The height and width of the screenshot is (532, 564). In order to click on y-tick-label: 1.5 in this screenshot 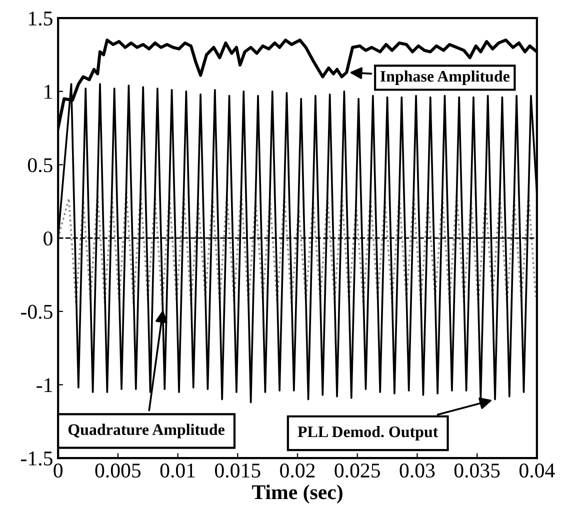, I will do `click(40, 19)`.